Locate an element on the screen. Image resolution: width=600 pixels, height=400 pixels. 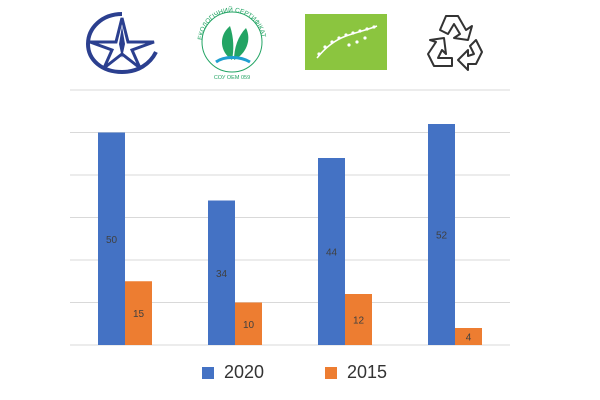
legend-swatch-2015 is located at coordinates (331, 372).